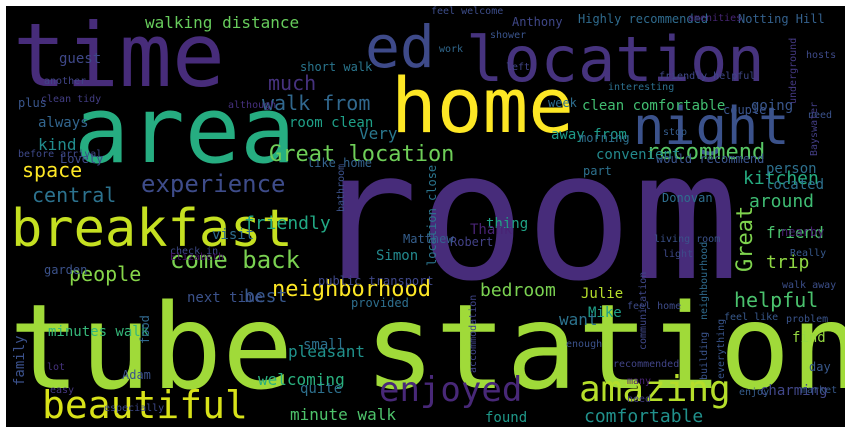 Image resolution: width=851 pixels, height=432 pixels. What do you see at coordinates (60, 154) in the screenshot?
I see `word-before-arrival: before arrival` at bounding box center [60, 154].